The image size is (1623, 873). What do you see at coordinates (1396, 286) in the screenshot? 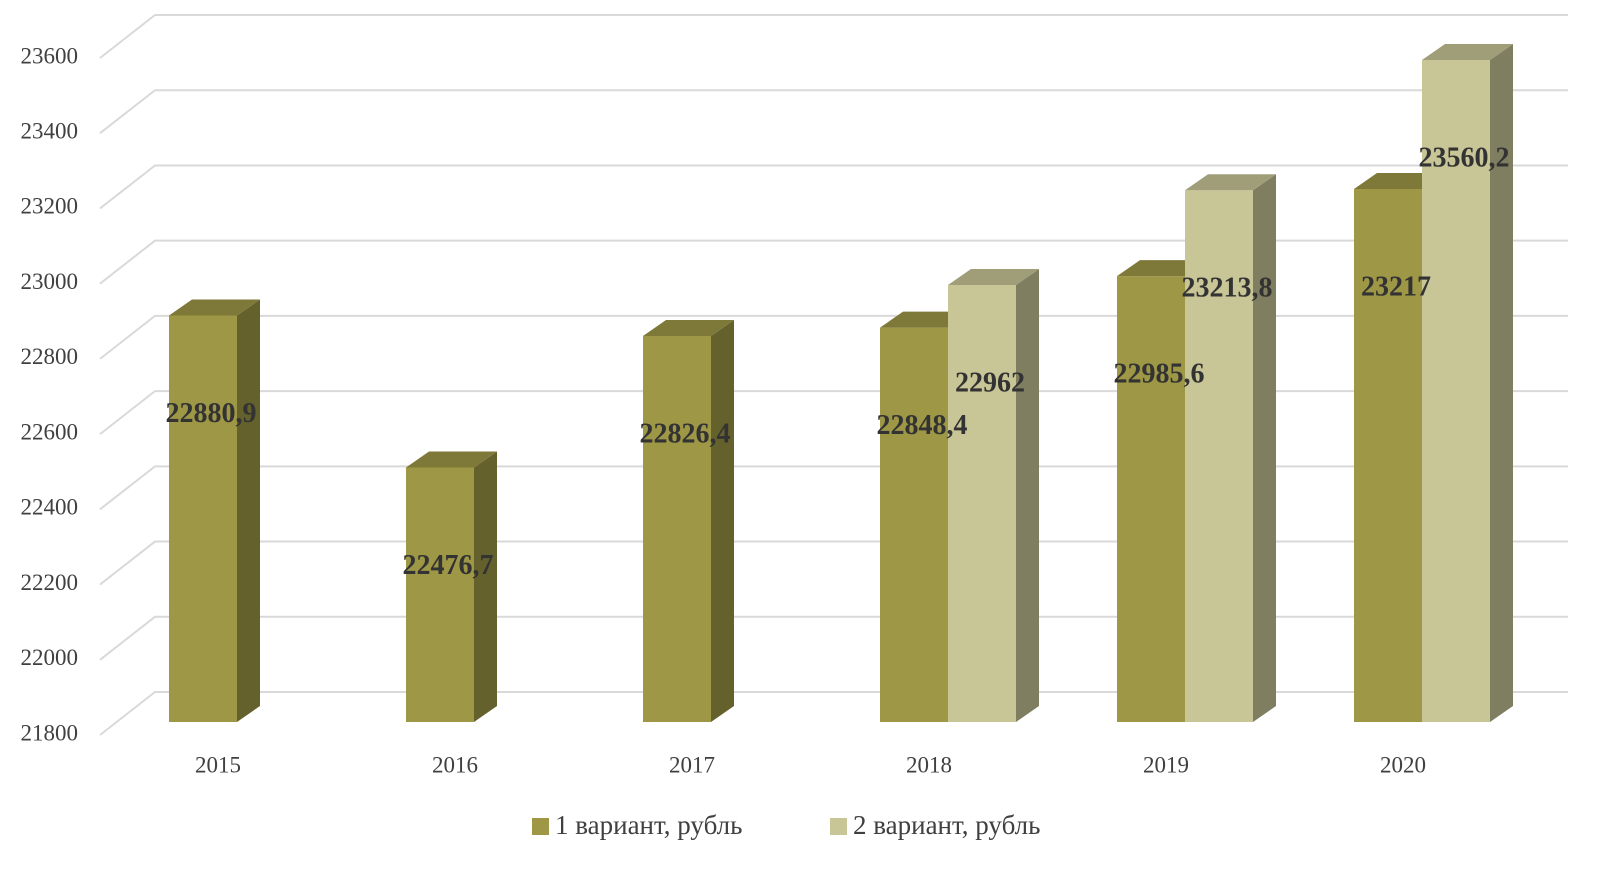
I see `data-label: 23217` at bounding box center [1396, 286].